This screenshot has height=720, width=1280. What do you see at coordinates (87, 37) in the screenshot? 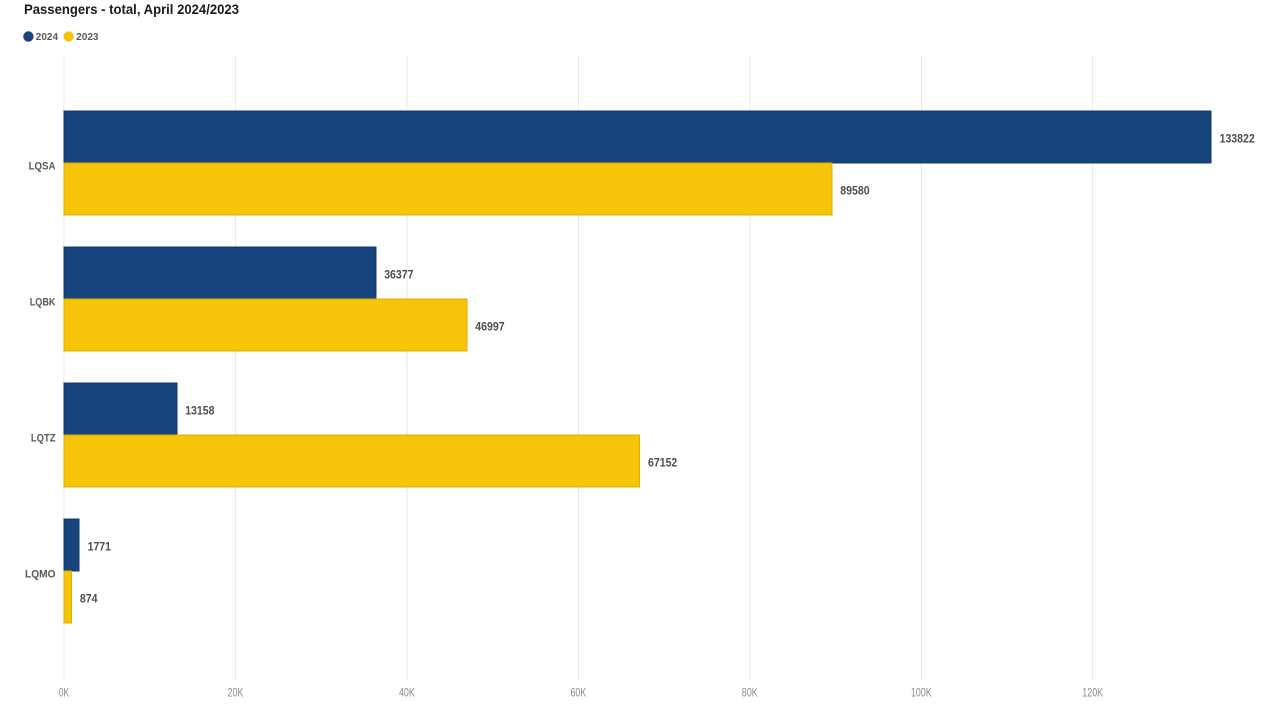
I see `svg-text: 2023` at bounding box center [87, 37].